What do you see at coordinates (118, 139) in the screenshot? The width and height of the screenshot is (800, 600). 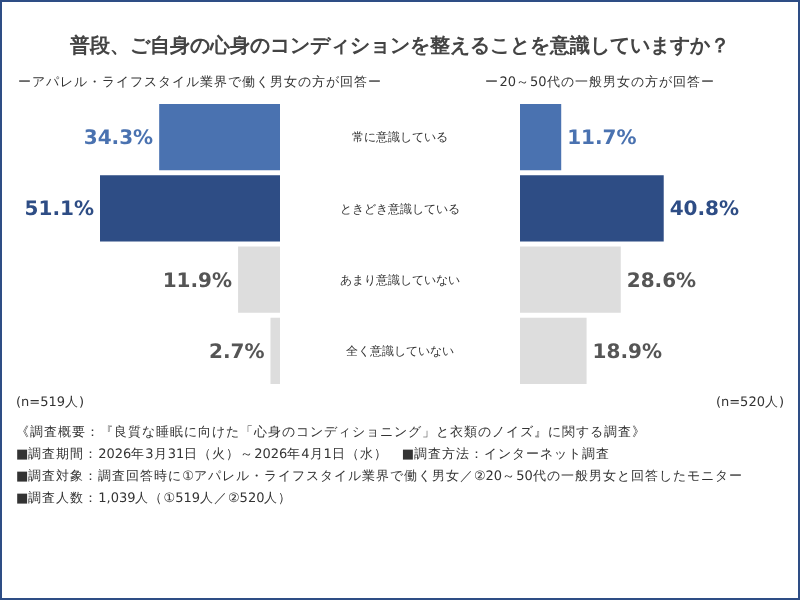 I see `data-label: 34.3%` at bounding box center [118, 139].